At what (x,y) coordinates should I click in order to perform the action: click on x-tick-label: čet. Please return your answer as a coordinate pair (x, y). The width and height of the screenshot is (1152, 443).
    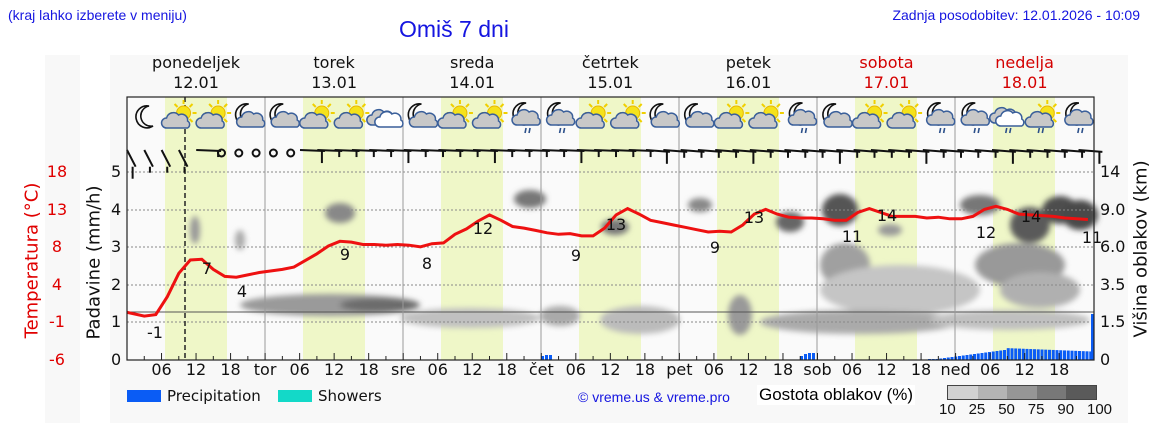
    Looking at the image, I should click on (541, 369).